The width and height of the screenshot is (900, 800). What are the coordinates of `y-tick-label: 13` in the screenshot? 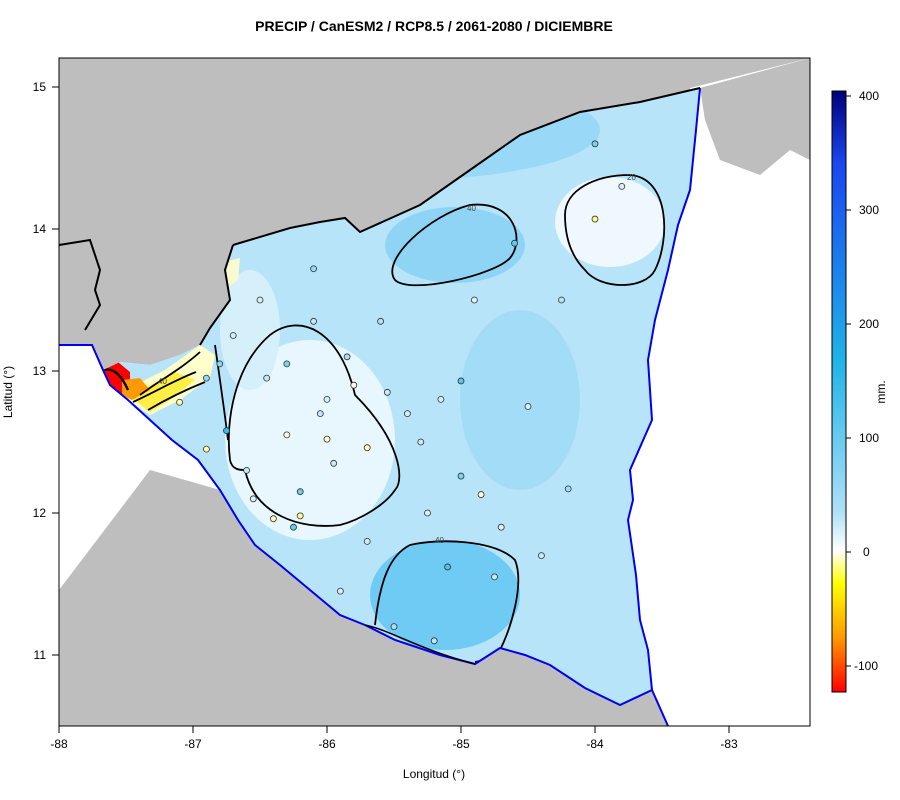 It's located at (40, 371).